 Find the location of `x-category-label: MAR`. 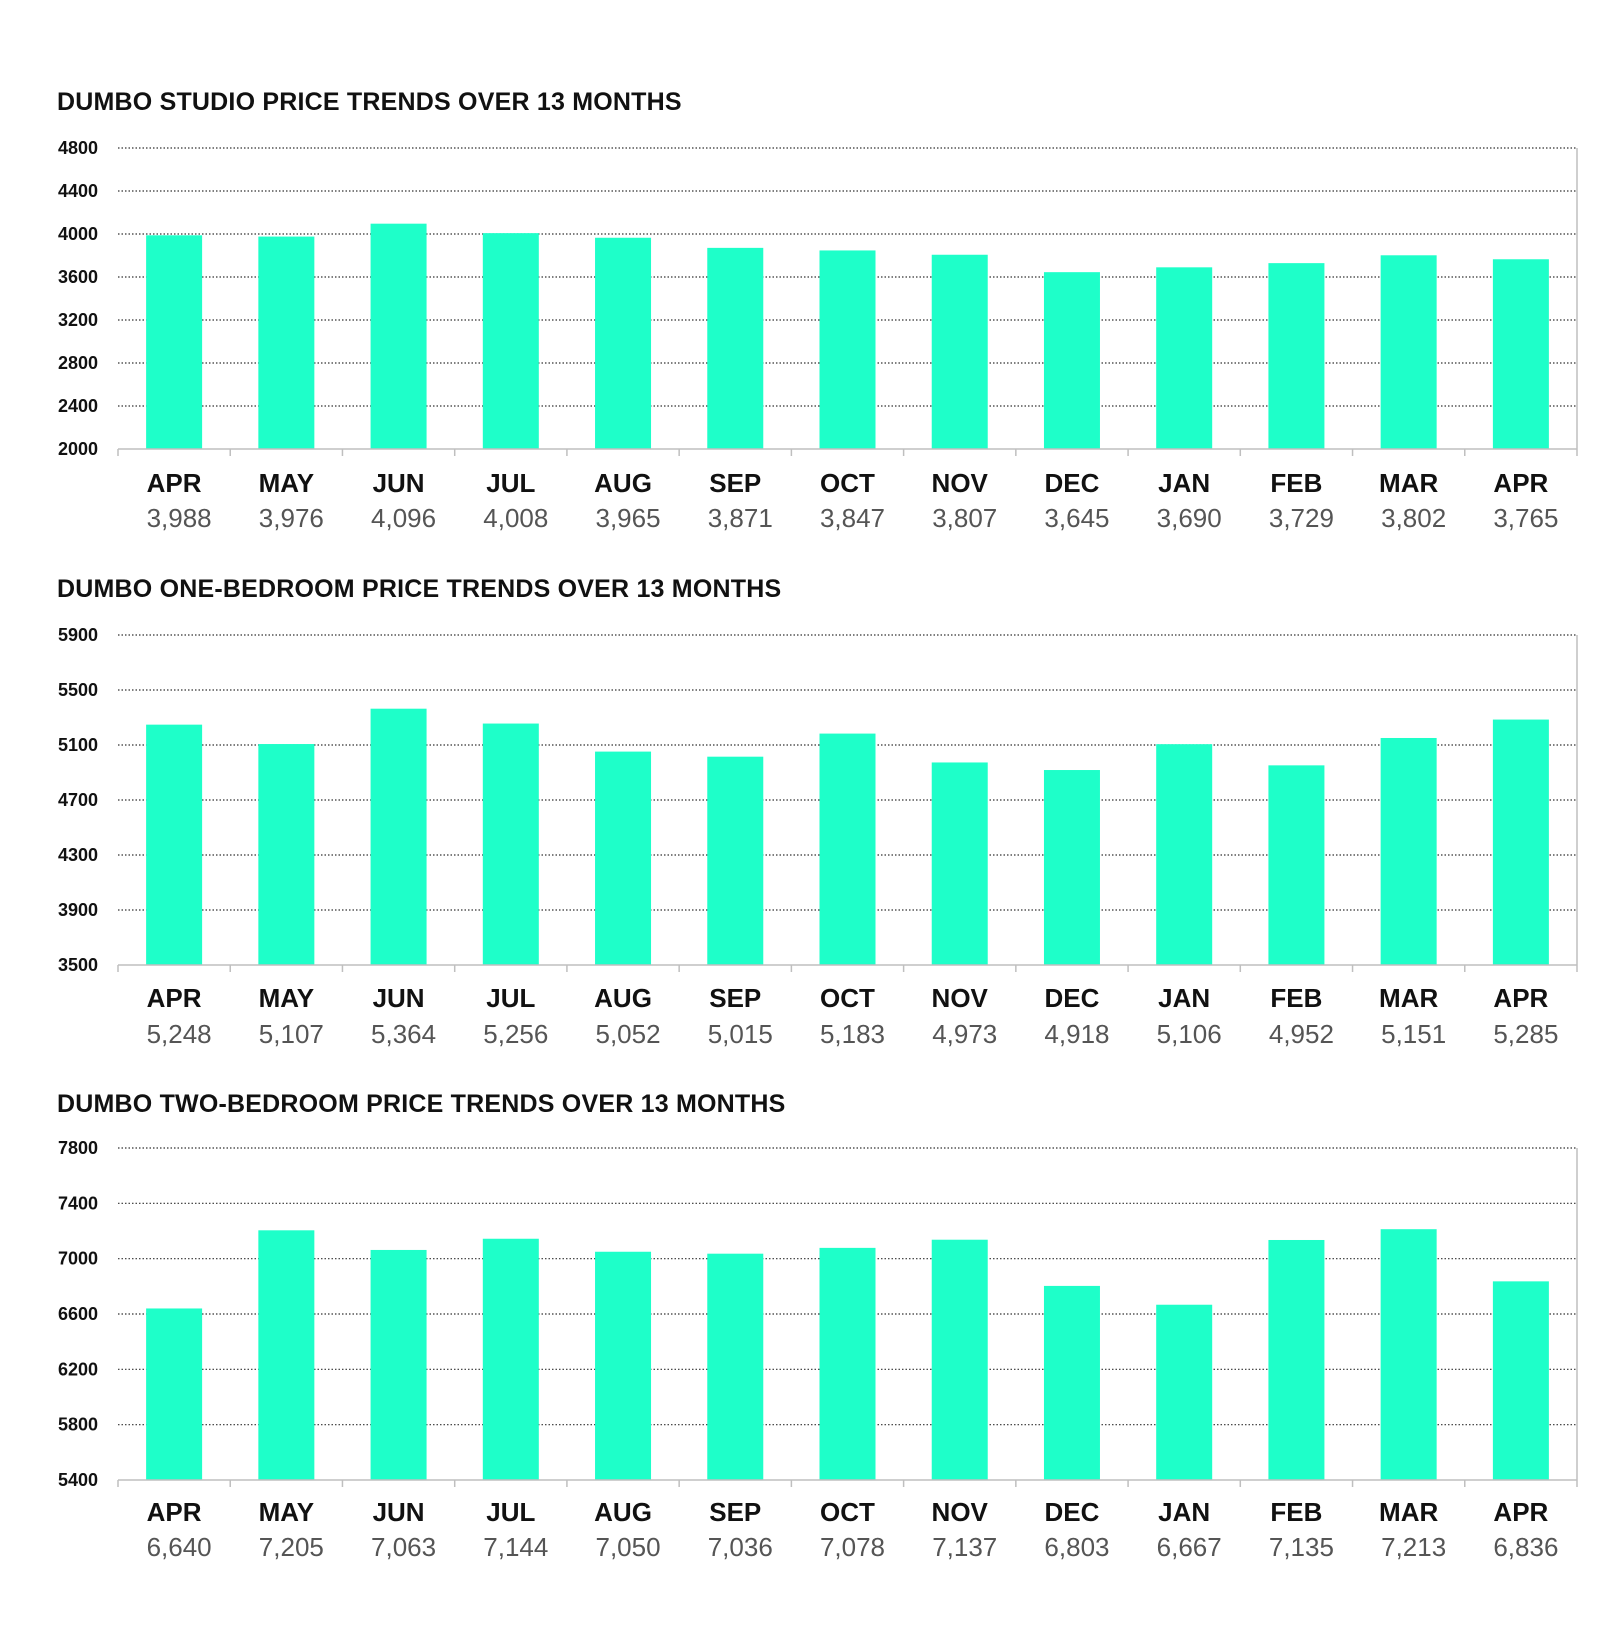

x-category-label: MAR is located at coordinates (1408, 998).